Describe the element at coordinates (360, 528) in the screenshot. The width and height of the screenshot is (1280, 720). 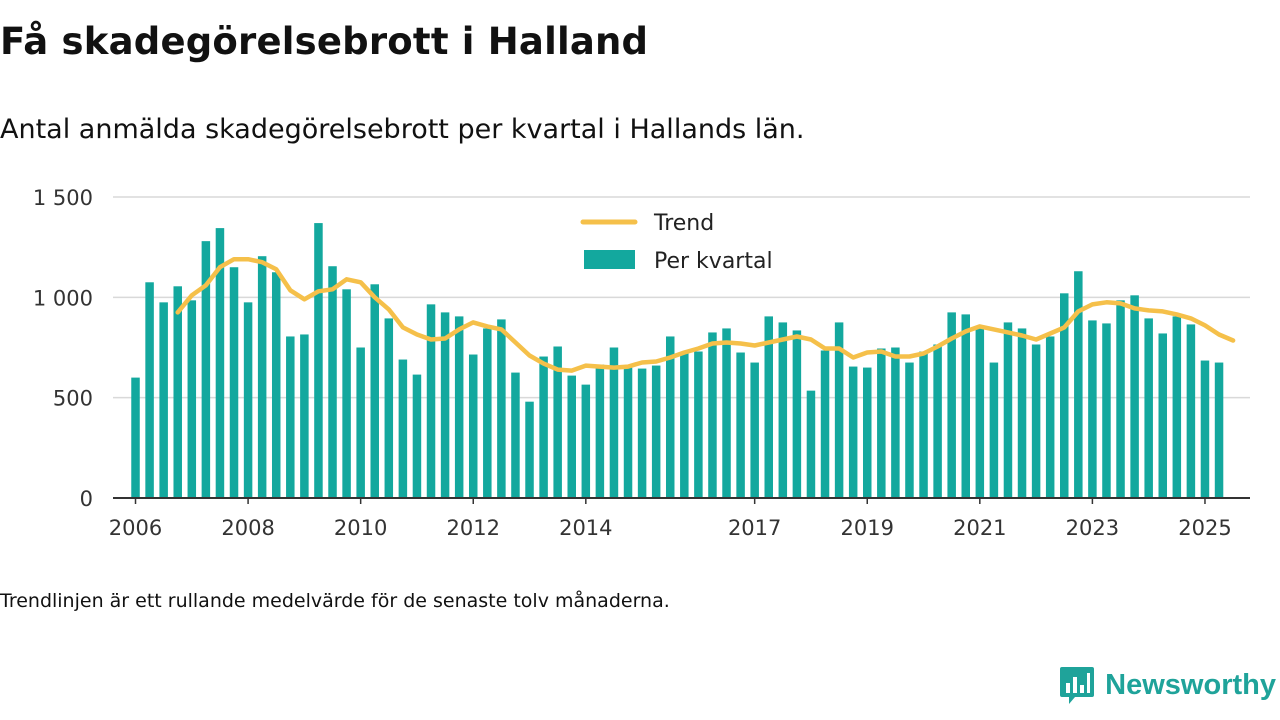
I see `x-tick-label: 2010` at that location.